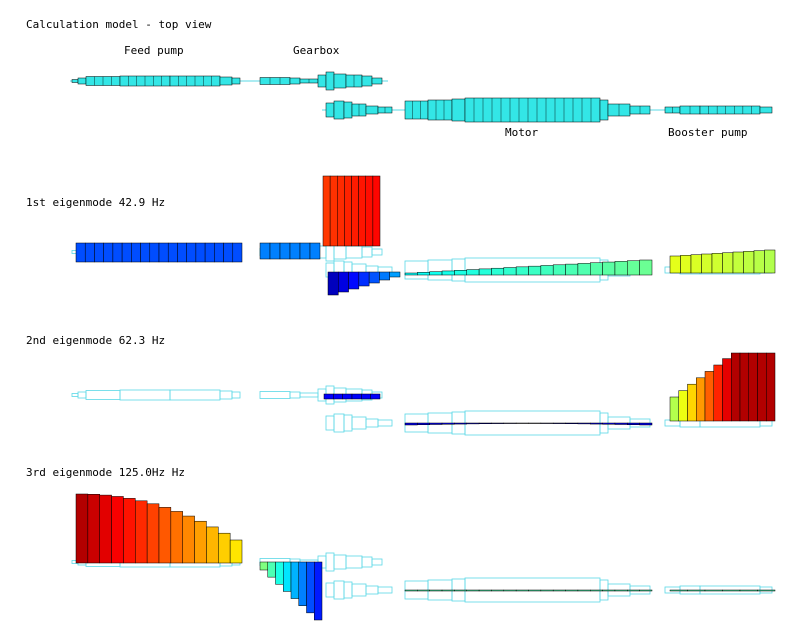 Image resolution: width=800 pixels, height=640 pixels. I want to click on mode-1-label: 1st eigenmode 42.9 Hz, so click(95, 202).